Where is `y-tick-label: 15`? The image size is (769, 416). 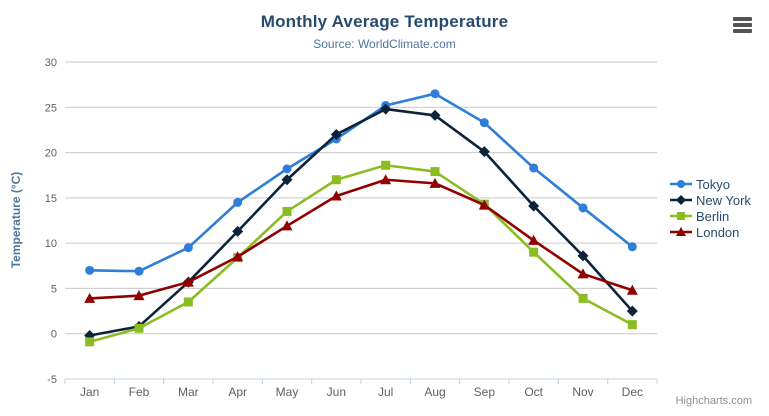 y-tick-label: 15 is located at coordinates (51, 199).